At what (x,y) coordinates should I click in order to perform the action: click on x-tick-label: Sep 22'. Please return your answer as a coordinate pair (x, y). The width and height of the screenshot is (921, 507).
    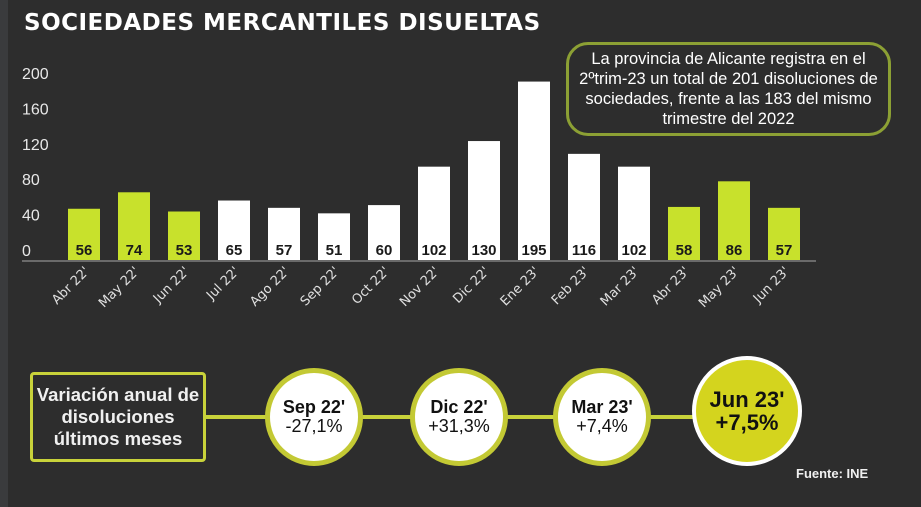
    Looking at the image, I should click on (320, 286).